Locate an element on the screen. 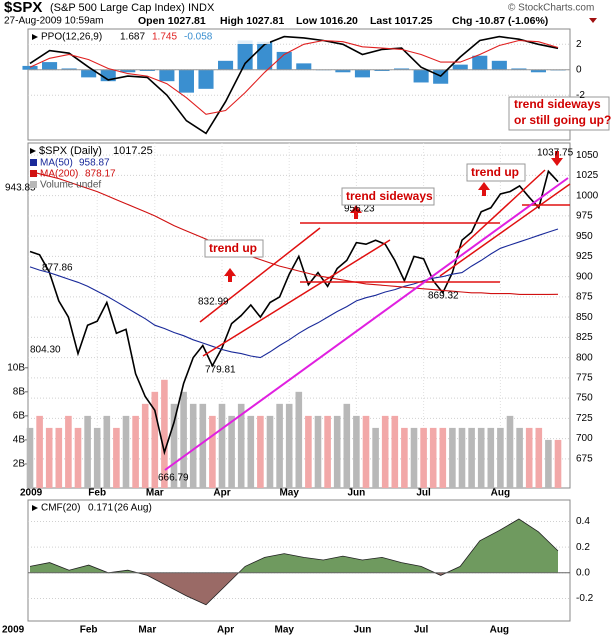 The width and height of the screenshot is (612, 644). legend-value: 1.687 is located at coordinates (132, 37).